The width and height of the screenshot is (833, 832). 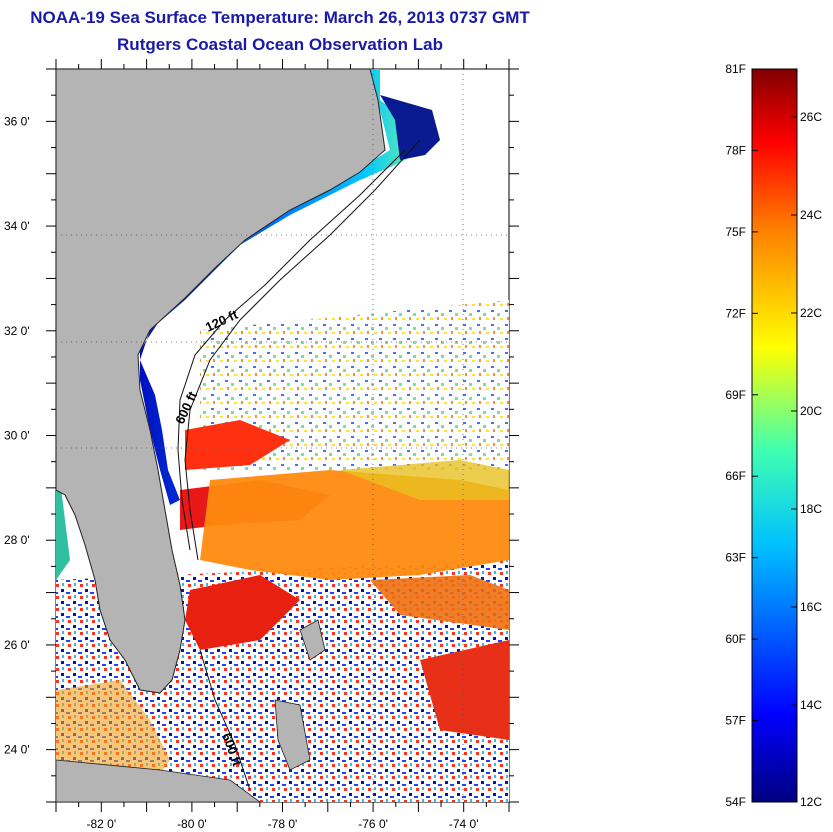 I want to click on colorbar-f-label: 66F, so click(x=735, y=476).